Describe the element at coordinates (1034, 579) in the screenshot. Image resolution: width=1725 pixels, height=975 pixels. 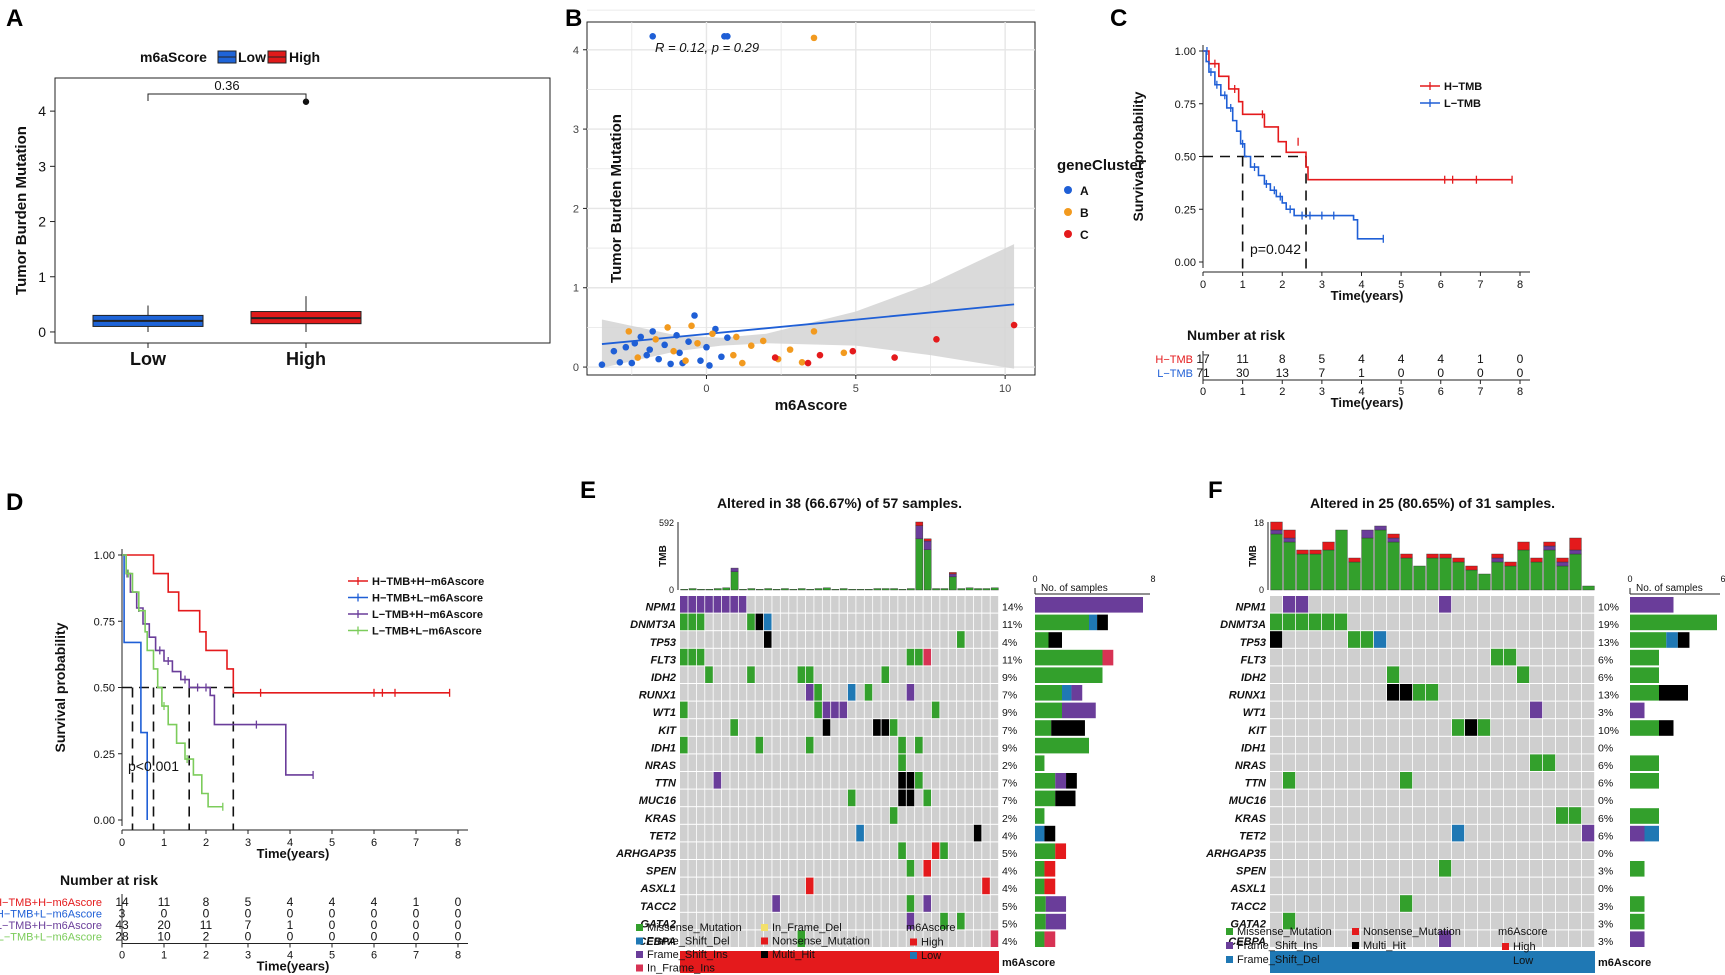
I see `ns-axis-min: 0` at that location.